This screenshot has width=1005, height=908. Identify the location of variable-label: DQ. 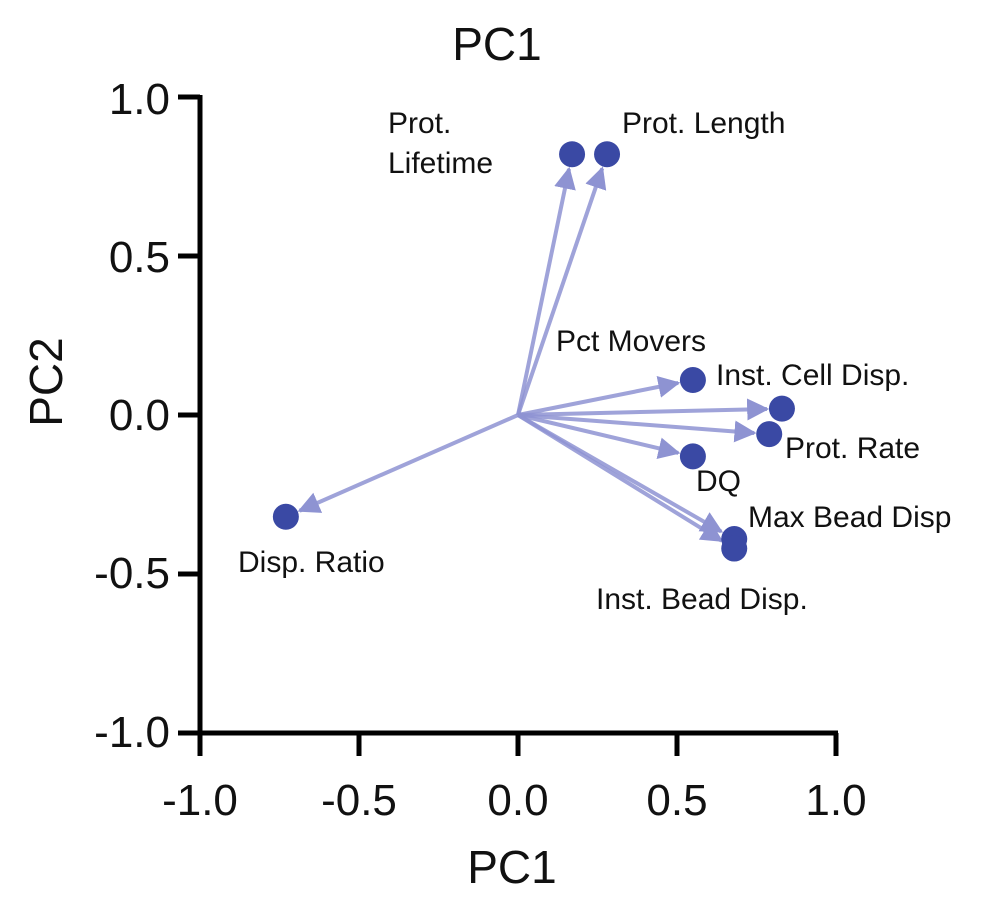
(718, 481).